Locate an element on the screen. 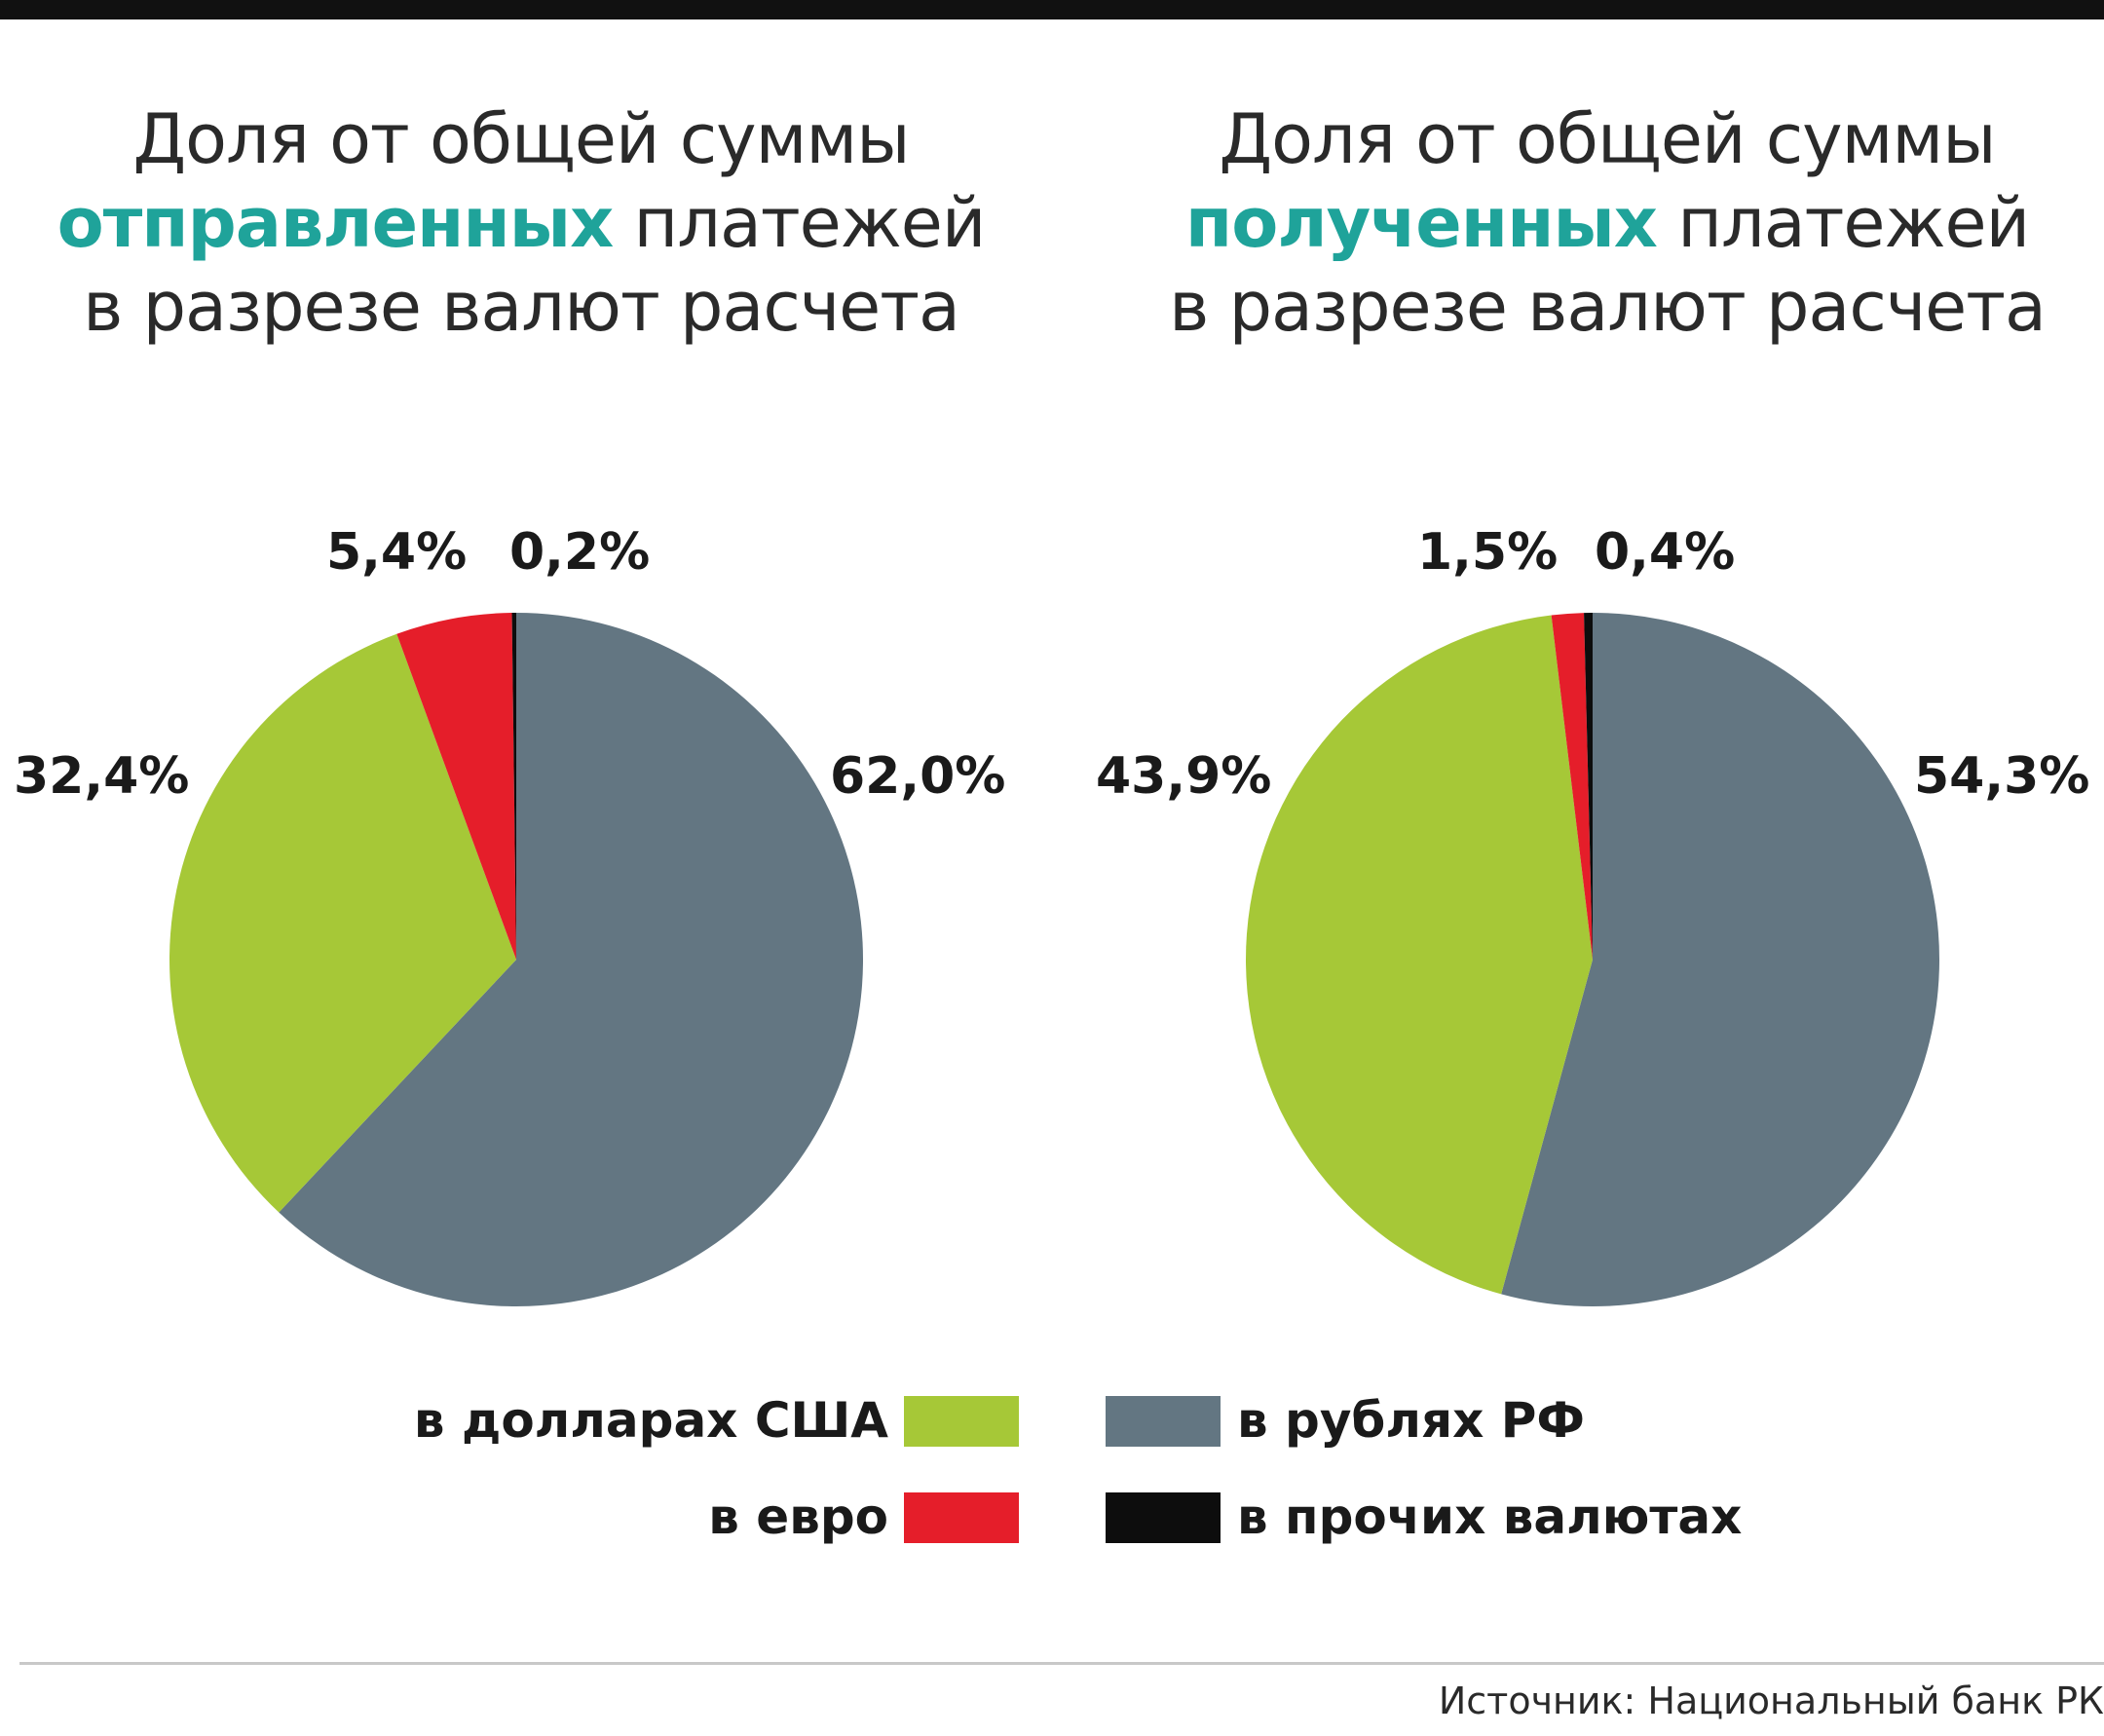 This screenshot has height=1736, width=2104. sent-slice-other is located at coordinates (513, 786).